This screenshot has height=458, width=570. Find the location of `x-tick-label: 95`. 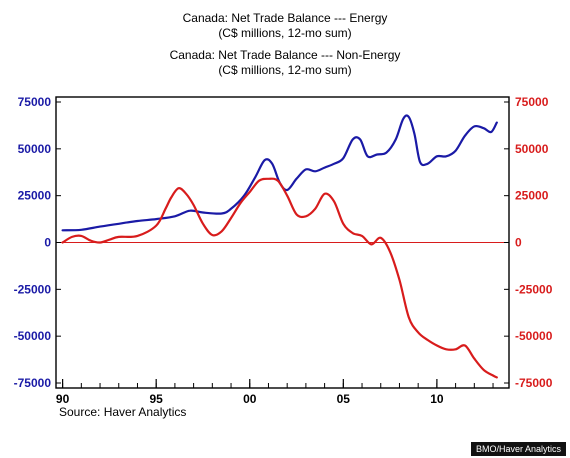

x-tick-label: 95 is located at coordinates (157, 399).